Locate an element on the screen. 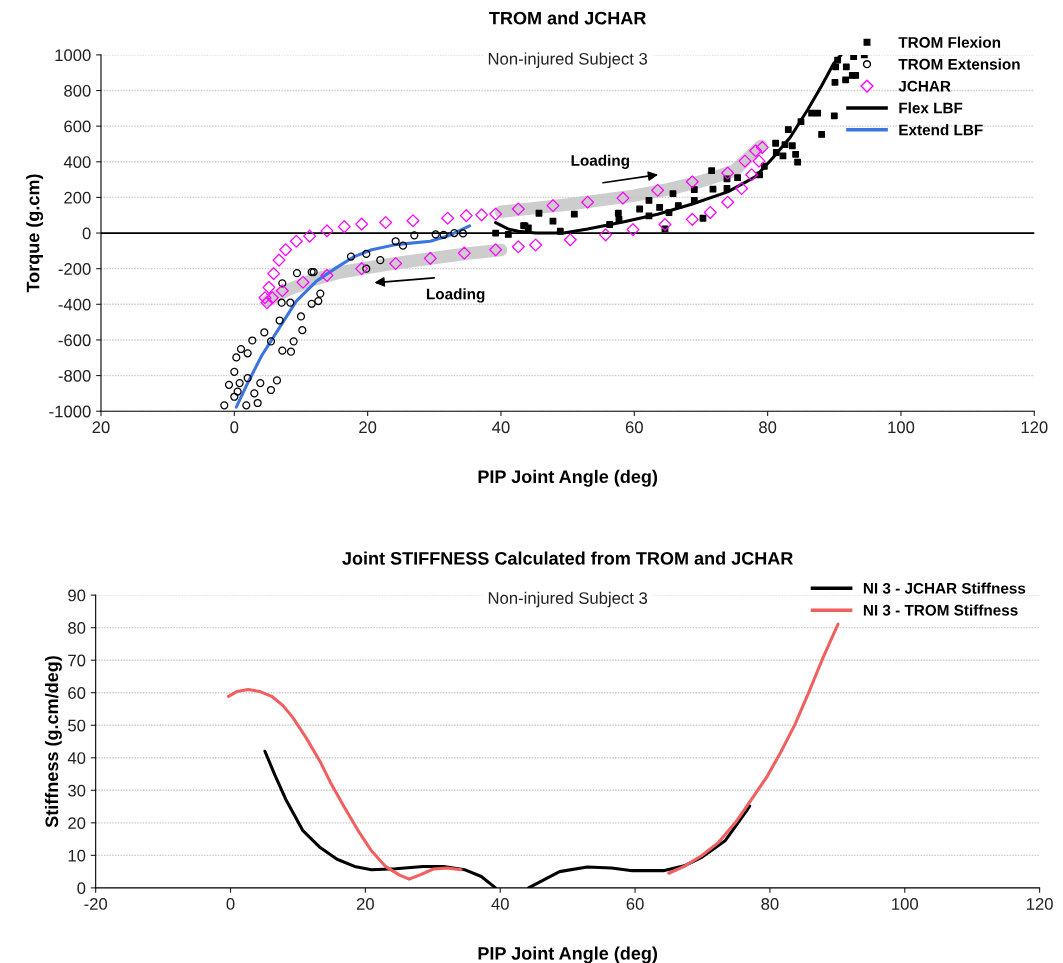 Image resolution: width=1063 pixels, height=963 pixels. legend-label: NI 3 - JCHAR Stiffness is located at coordinates (944, 588).